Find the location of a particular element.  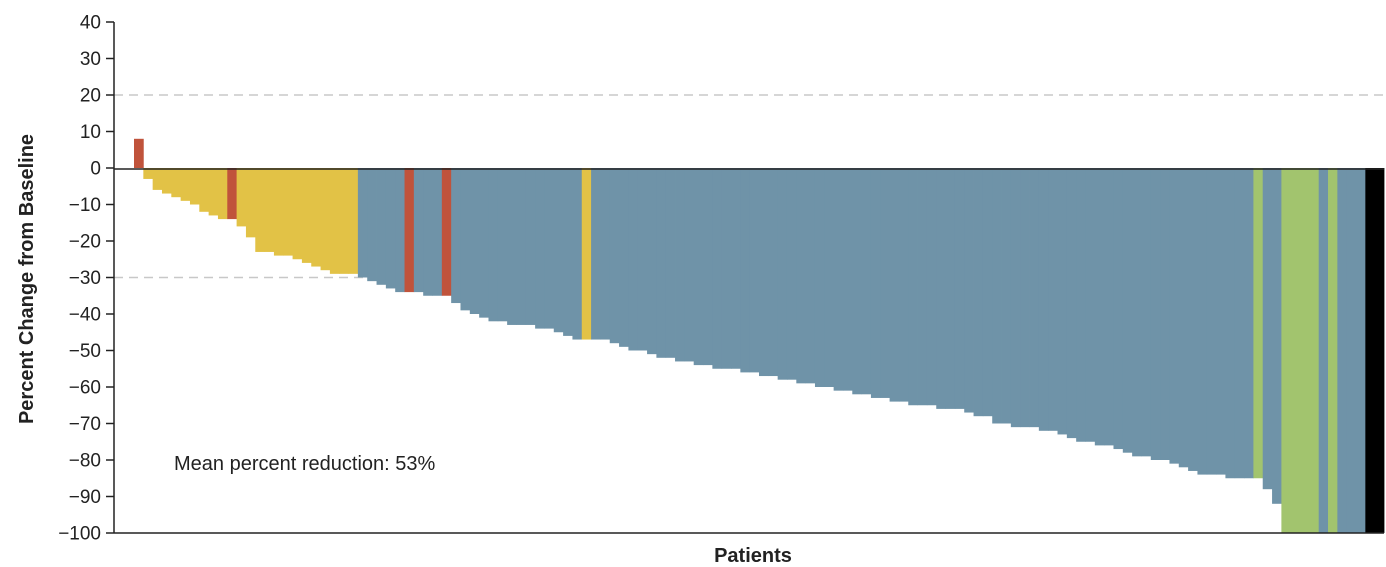

y-tick-label: −90 is located at coordinates (85, 497).